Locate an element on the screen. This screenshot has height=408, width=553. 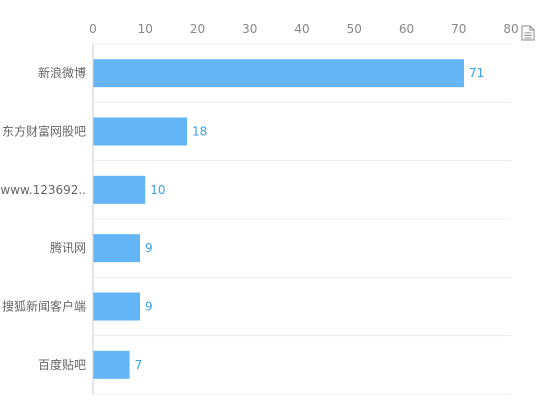
bar-value-label: 7 is located at coordinates (139, 365).